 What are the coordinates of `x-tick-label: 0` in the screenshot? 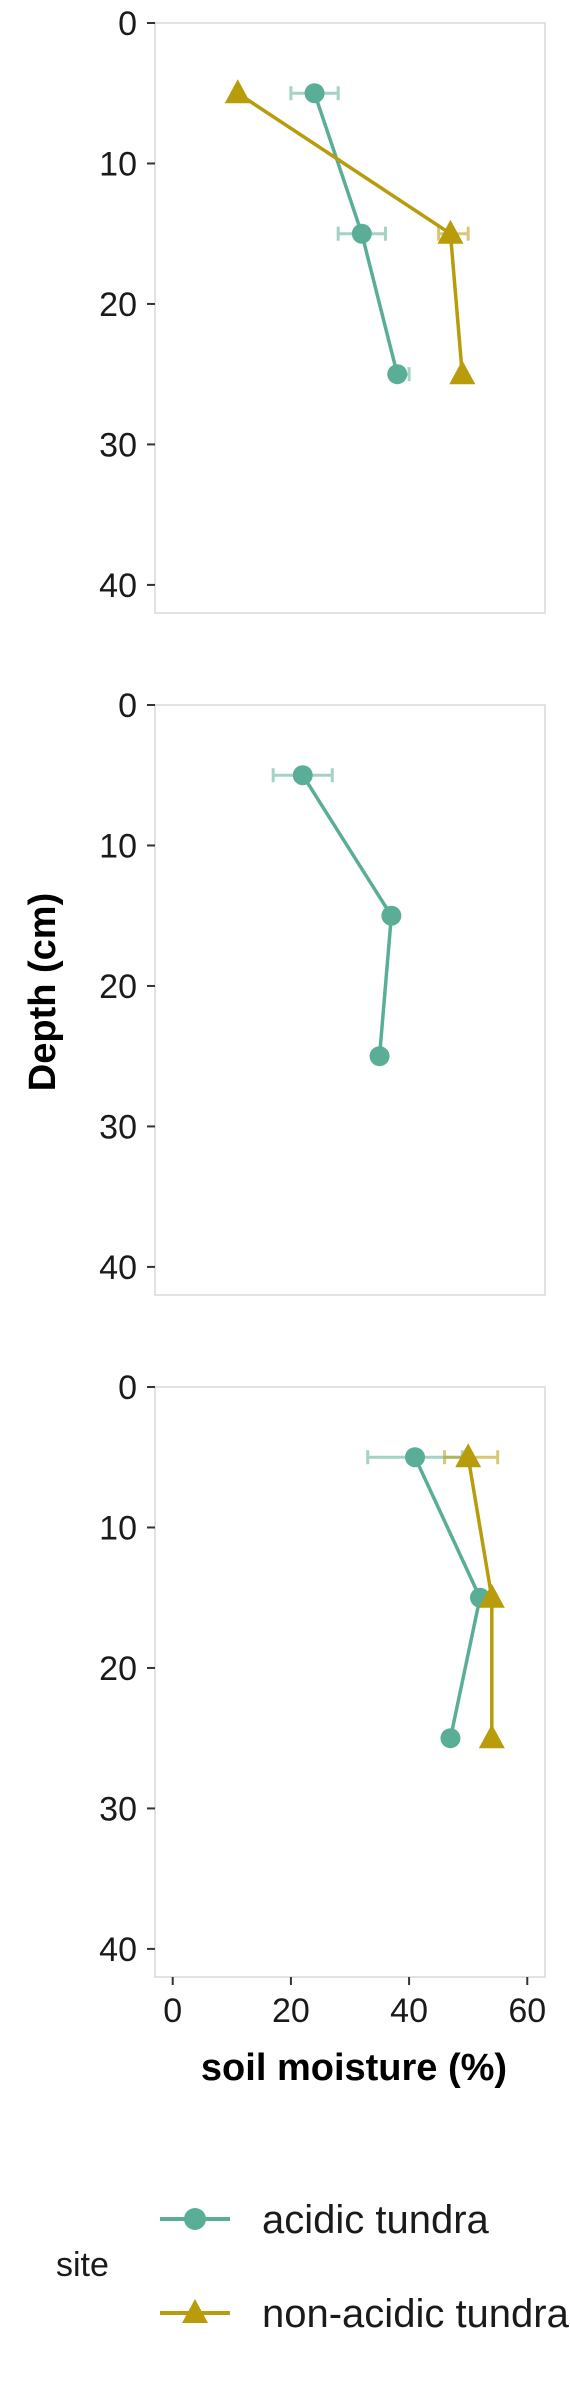 It's located at (172, 2011).